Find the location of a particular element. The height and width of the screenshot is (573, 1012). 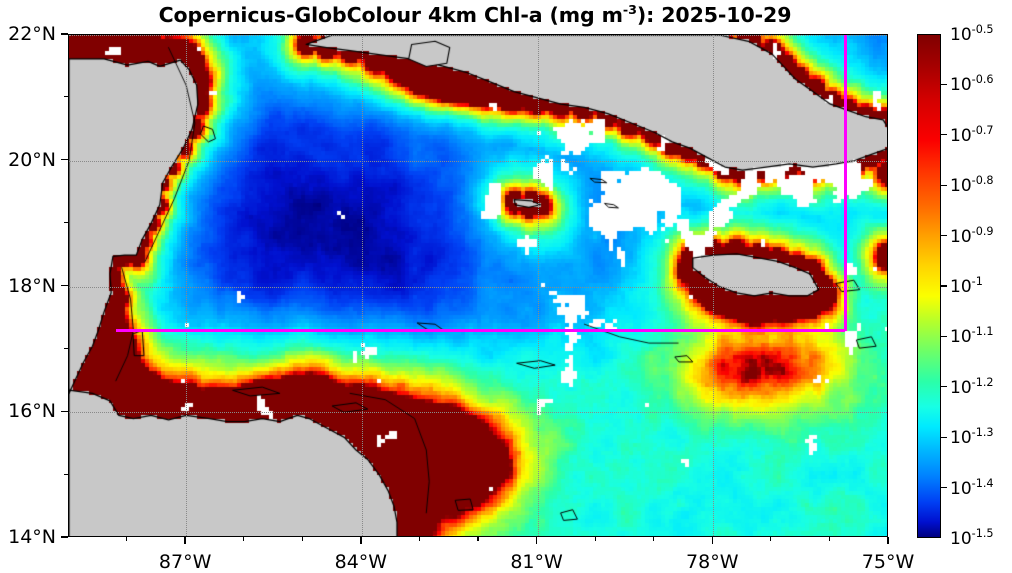

roi-right-edge is located at coordinates (845, 183).